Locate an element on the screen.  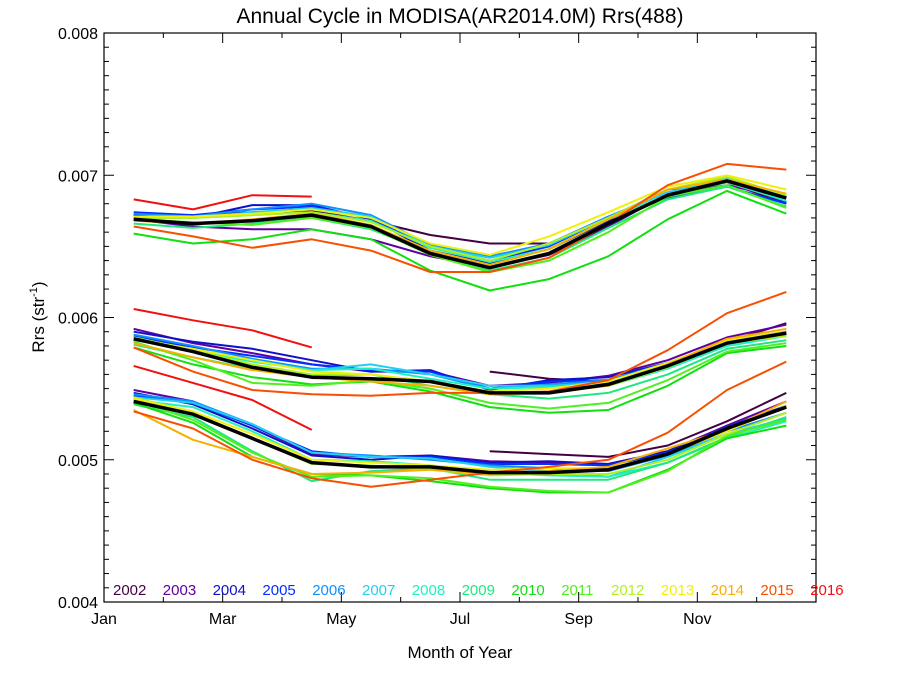
series-line-2015-middle is located at coordinates (460, 343).